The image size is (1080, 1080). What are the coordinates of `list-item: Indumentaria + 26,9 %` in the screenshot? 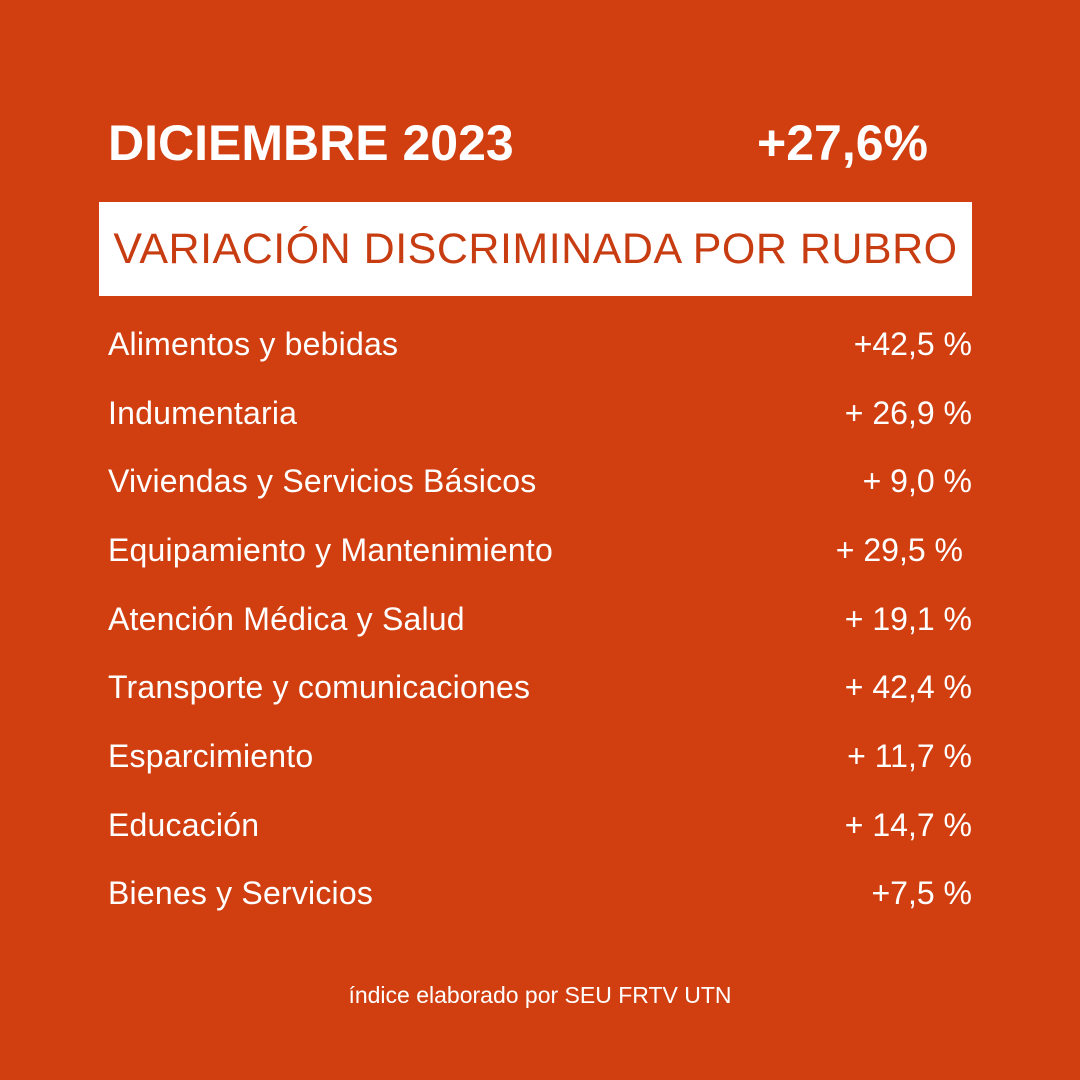 It's located at (540, 413).